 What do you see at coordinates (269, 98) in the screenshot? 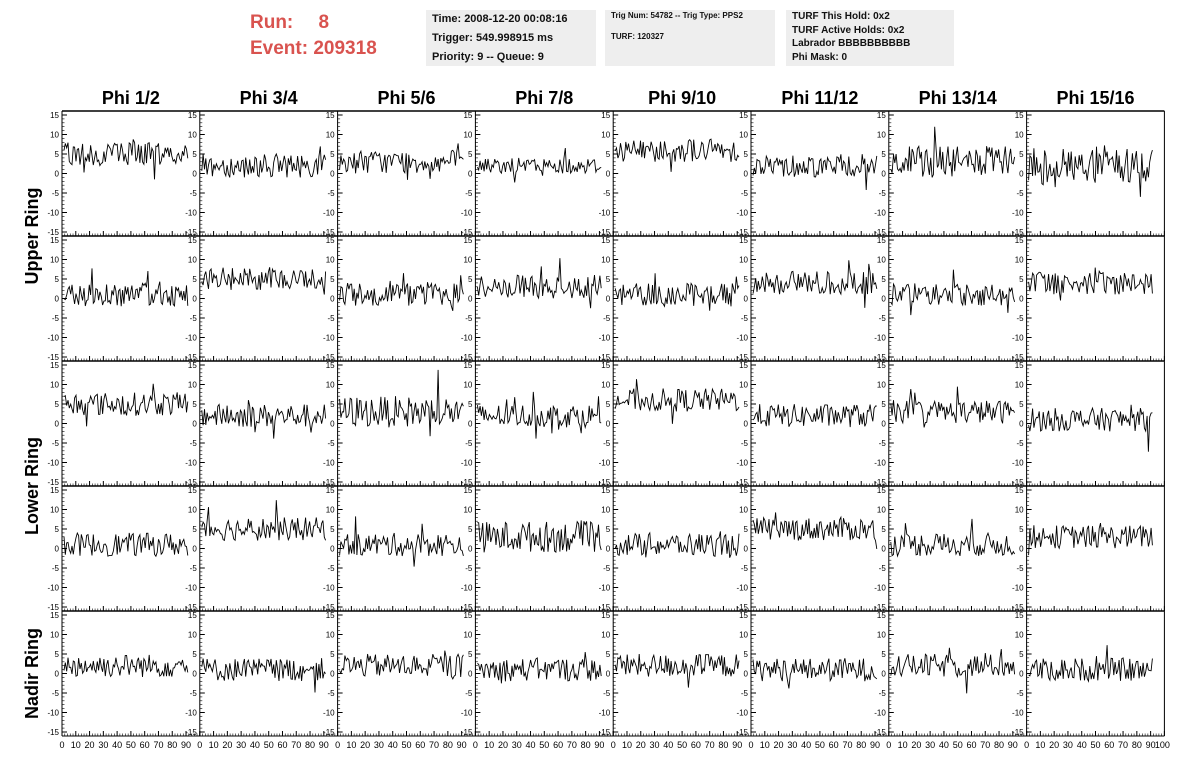
I see `column-title: Phi 3/4` at bounding box center [269, 98].